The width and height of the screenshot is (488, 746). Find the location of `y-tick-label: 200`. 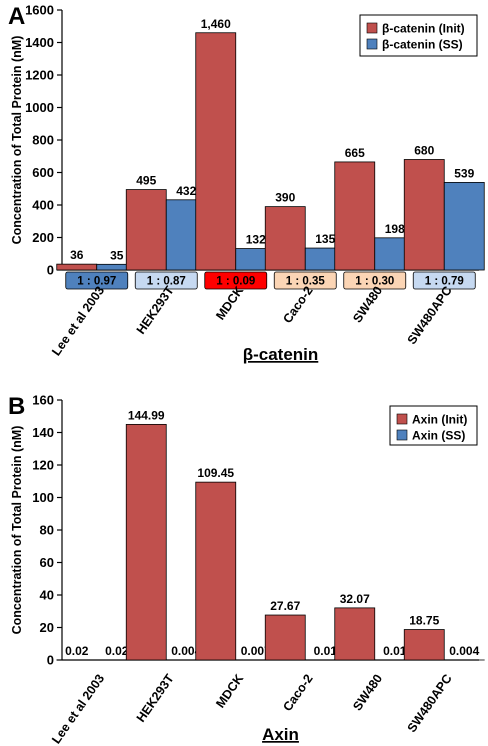

y-tick-label: 200 is located at coordinates (43, 237).